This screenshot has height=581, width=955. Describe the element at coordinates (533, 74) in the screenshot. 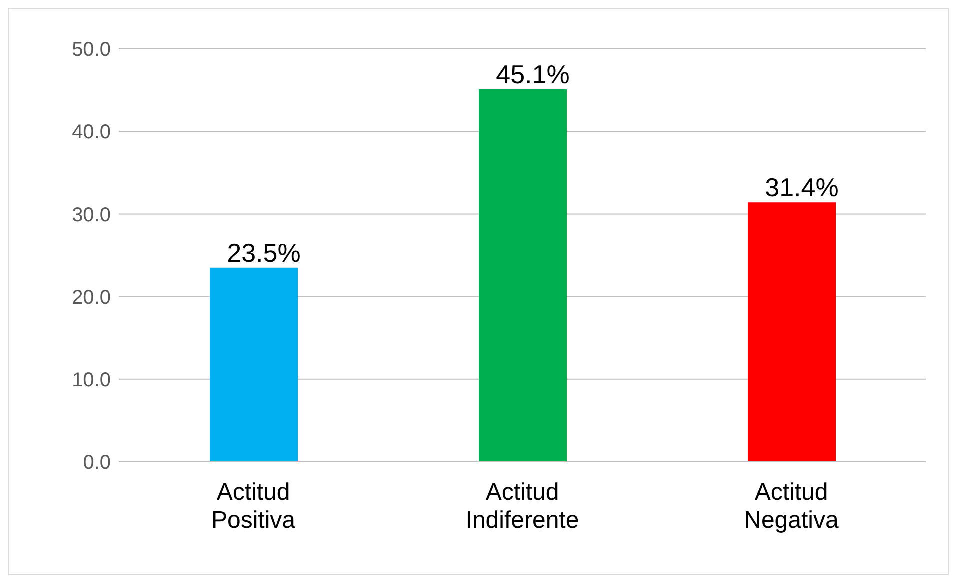

I see `data-label: 45.1%` at that location.